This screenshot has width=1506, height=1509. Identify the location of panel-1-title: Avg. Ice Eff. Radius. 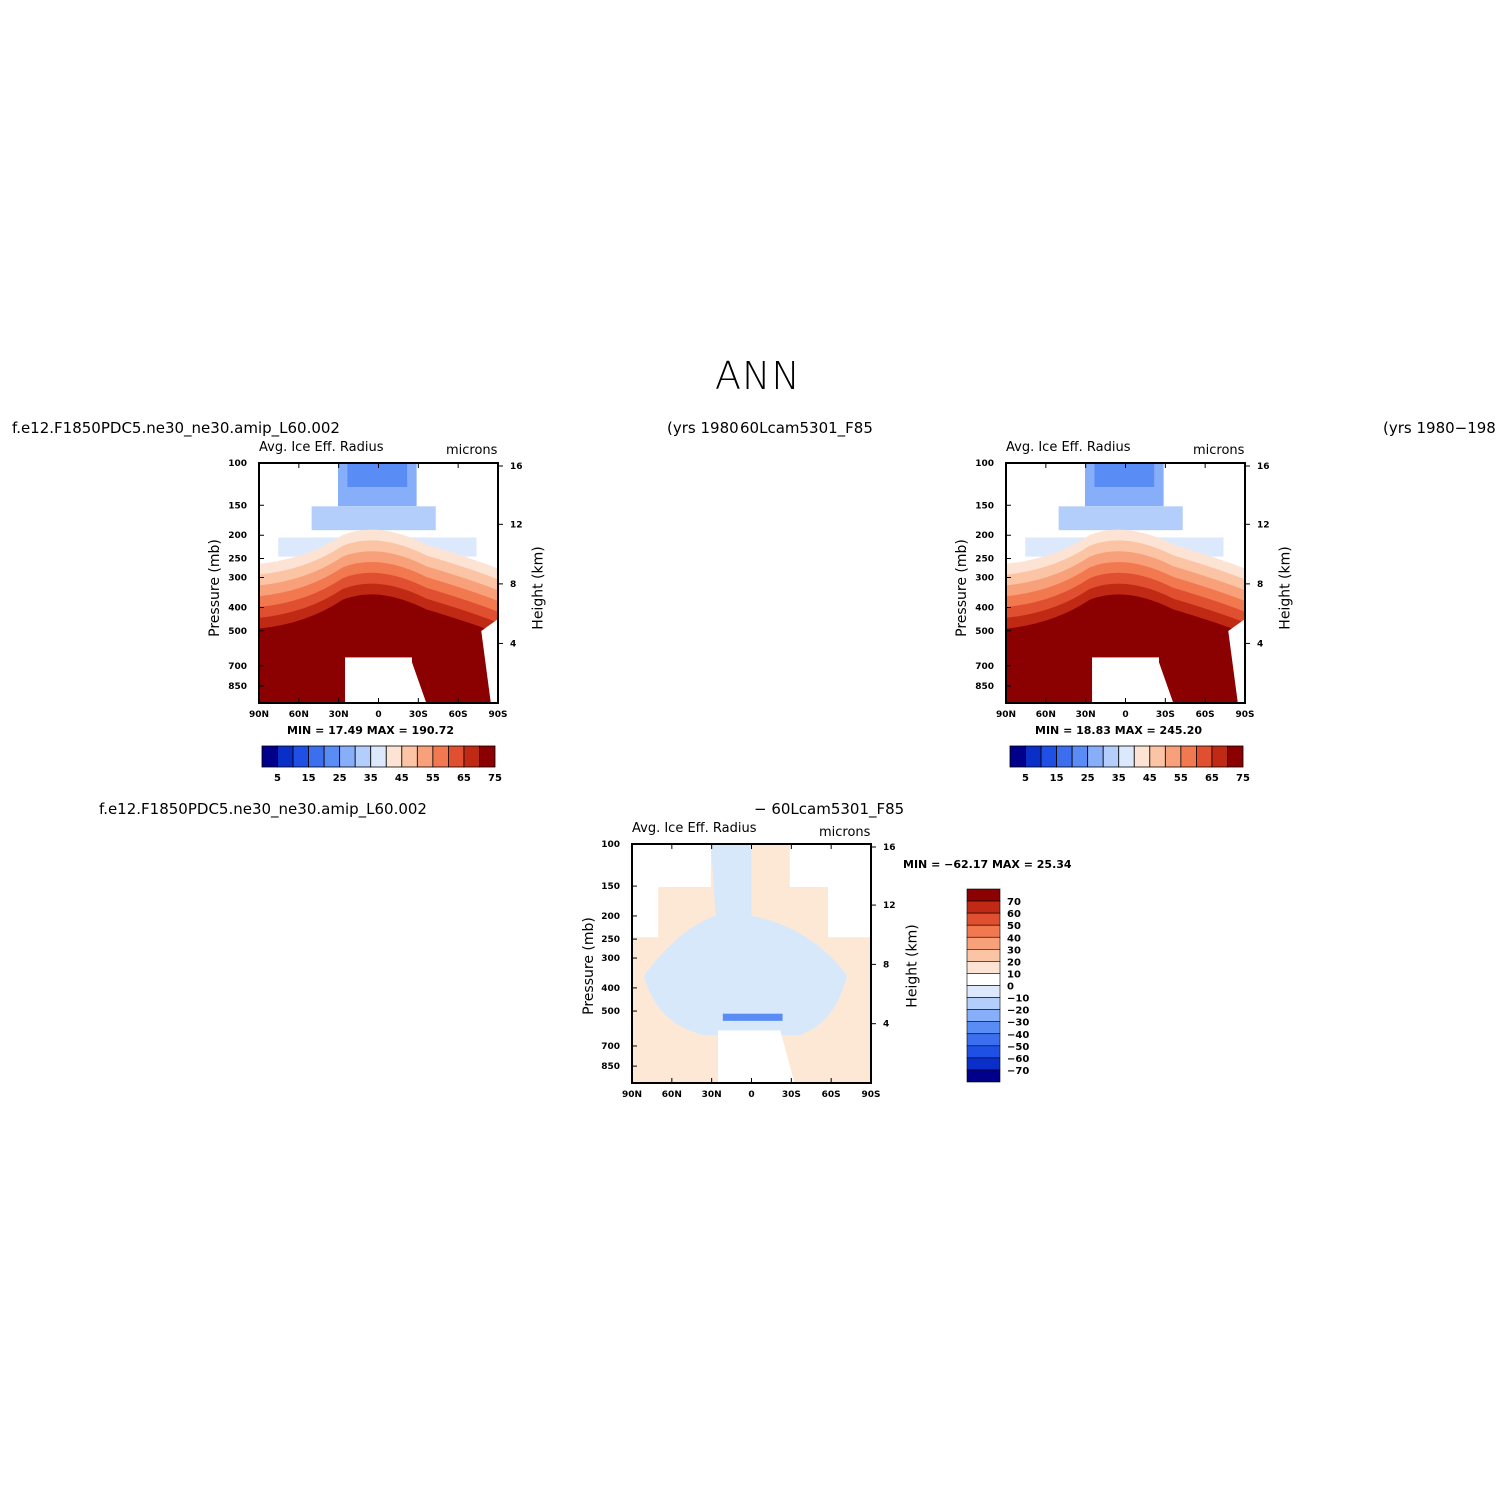
(321, 447).